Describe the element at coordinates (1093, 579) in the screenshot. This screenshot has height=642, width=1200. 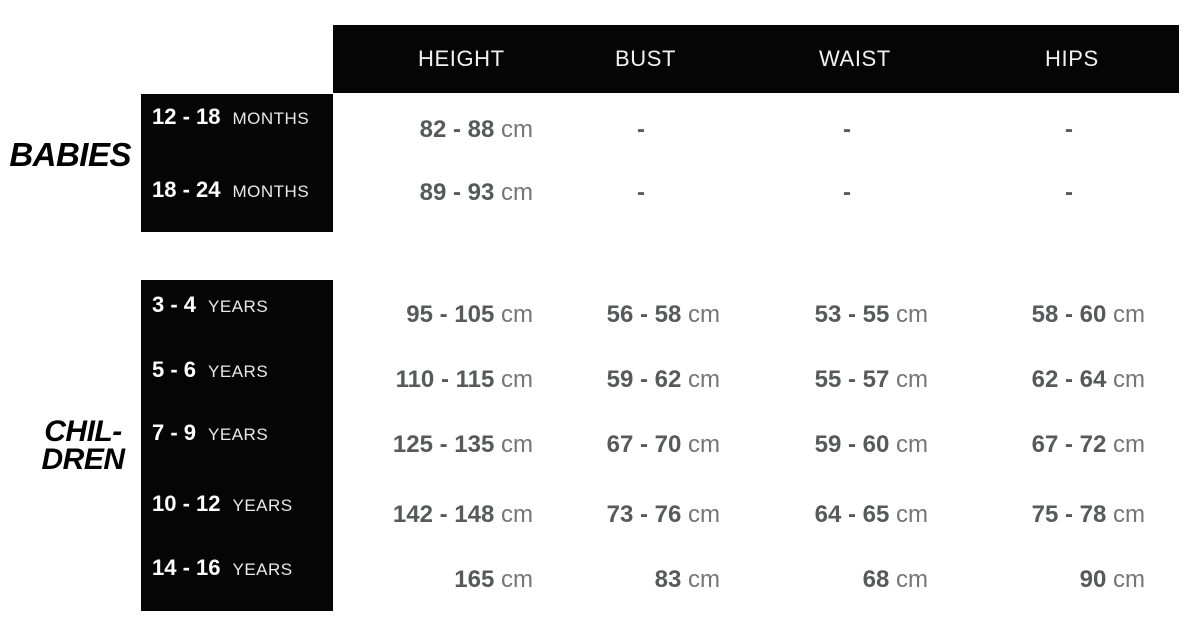
I see `value-number: 90` at that location.